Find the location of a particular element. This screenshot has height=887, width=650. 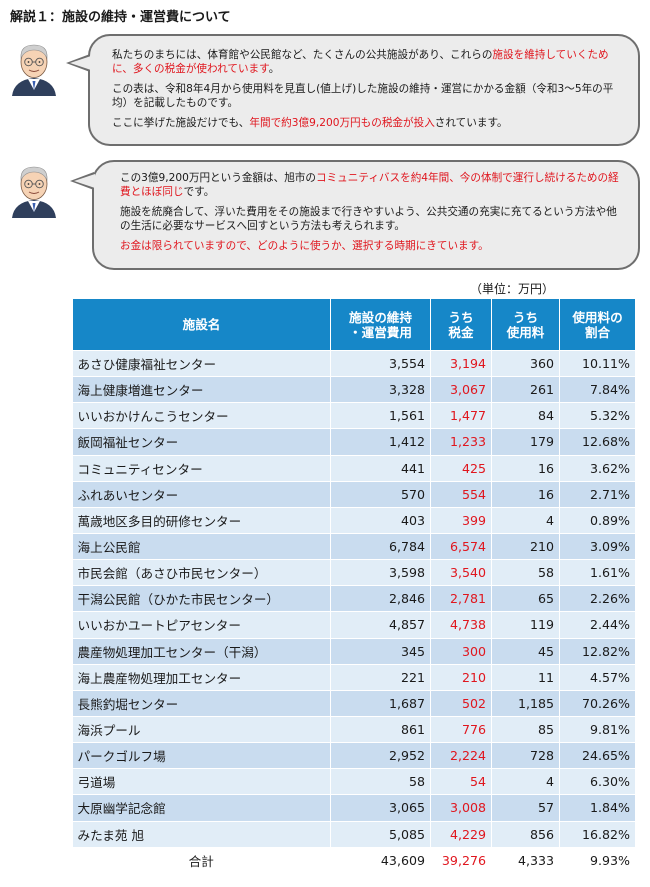

cell-name: 市民会館（あさひ市民センター） is located at coordinates (201, 573).